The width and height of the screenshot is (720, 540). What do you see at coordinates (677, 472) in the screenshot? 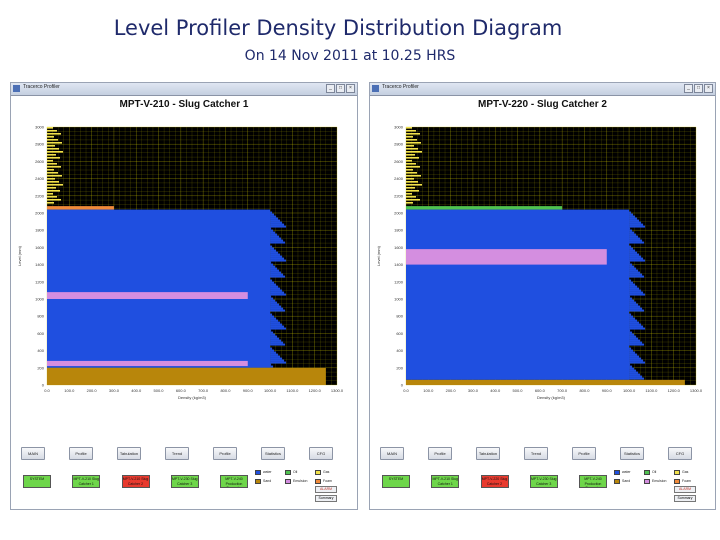
I see `gas-swatch` at bounding box center [677, 472].